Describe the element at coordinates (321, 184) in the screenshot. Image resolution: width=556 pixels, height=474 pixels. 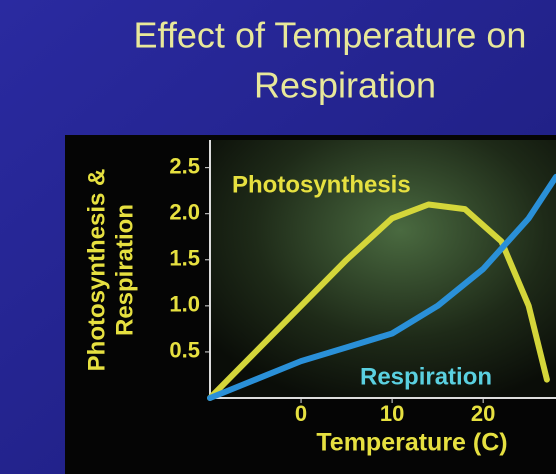
I see `series-label: Photosynthesis` at that location.